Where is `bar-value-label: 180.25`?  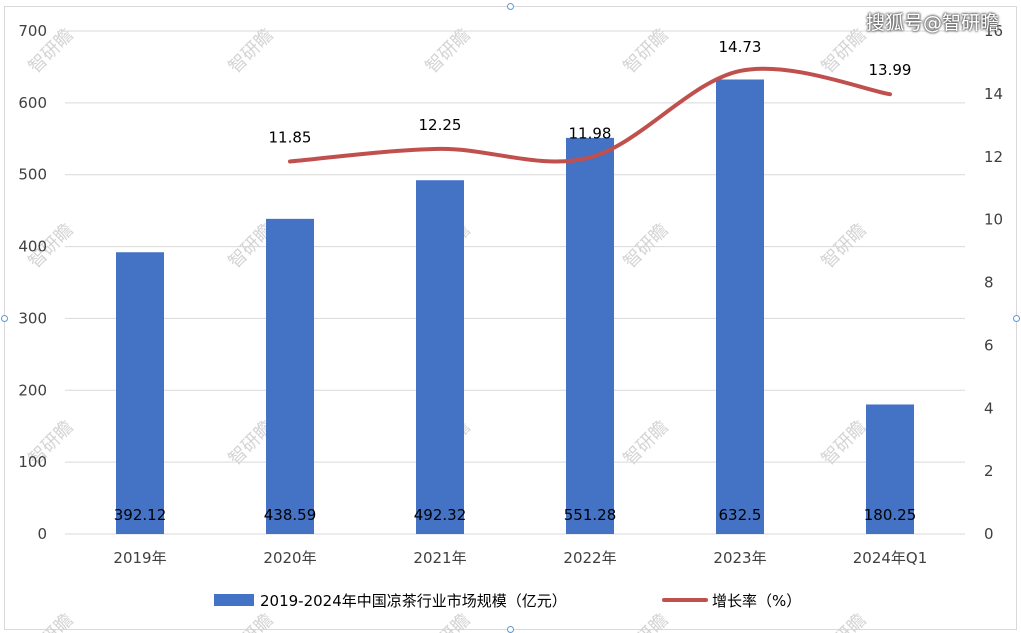 bar-value-label: 180.25 is located at coordinates (890, 515).